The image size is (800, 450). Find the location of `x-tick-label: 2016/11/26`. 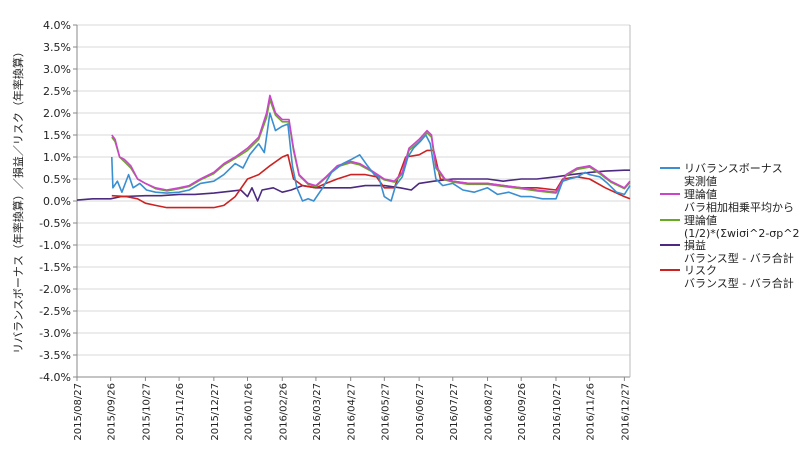

x-tick-label: 2016/11/26 is located at coordinates (591, 412).